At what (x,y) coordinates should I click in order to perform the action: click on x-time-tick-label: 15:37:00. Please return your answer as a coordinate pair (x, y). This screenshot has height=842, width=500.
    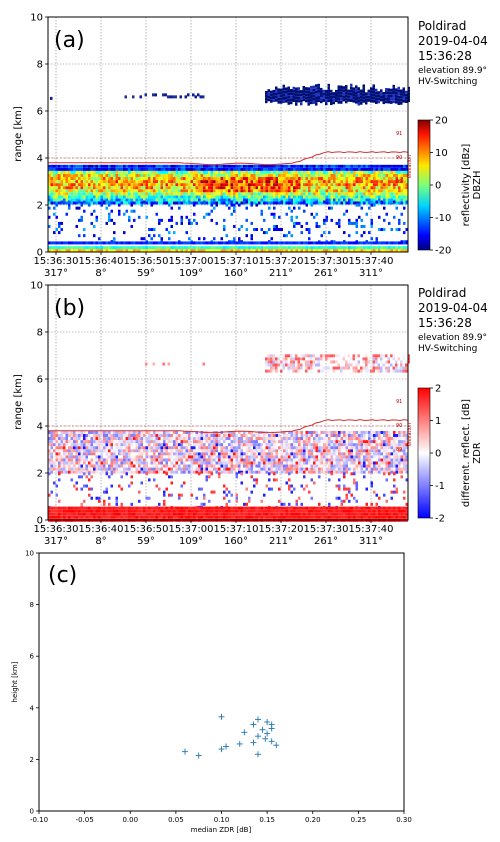
    Looking at the image, I should click on (191, 261).